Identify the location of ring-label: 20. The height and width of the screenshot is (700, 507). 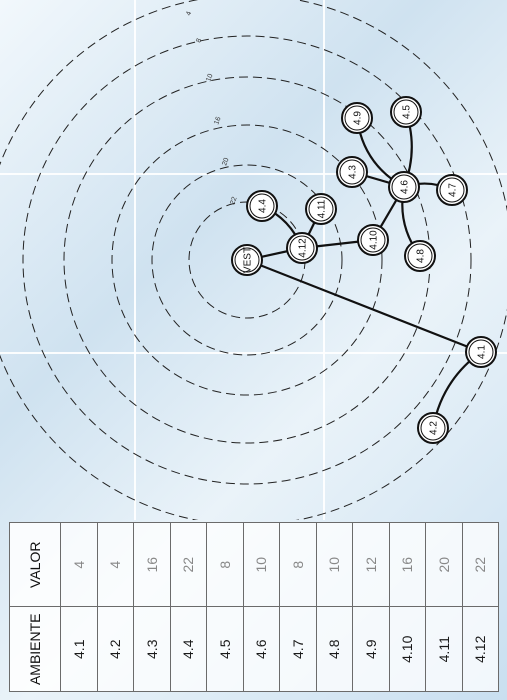
(225, 162).